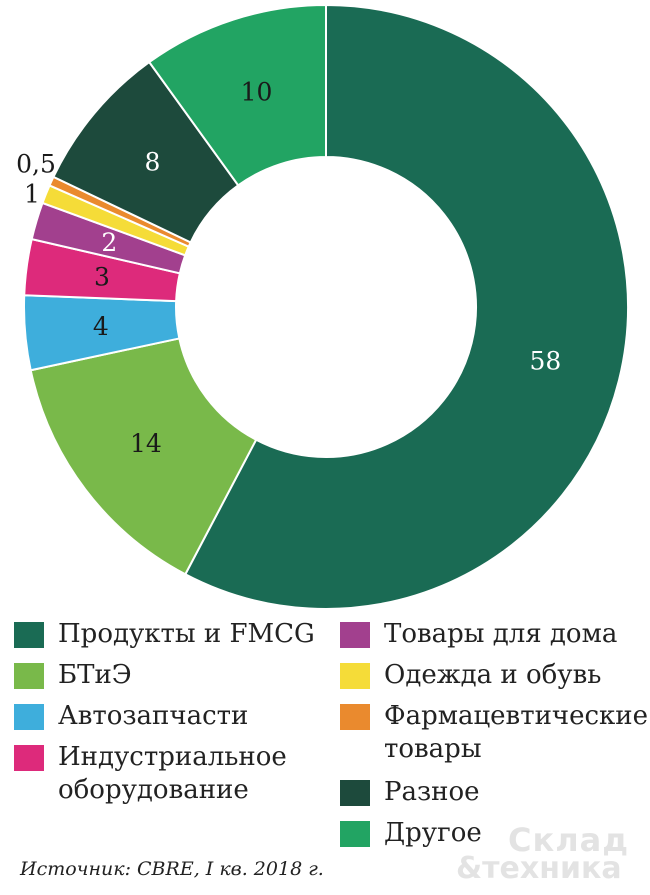 This screenshot has width=650, height=895. I want to click on legend-item: Другое, so click(411, 833).